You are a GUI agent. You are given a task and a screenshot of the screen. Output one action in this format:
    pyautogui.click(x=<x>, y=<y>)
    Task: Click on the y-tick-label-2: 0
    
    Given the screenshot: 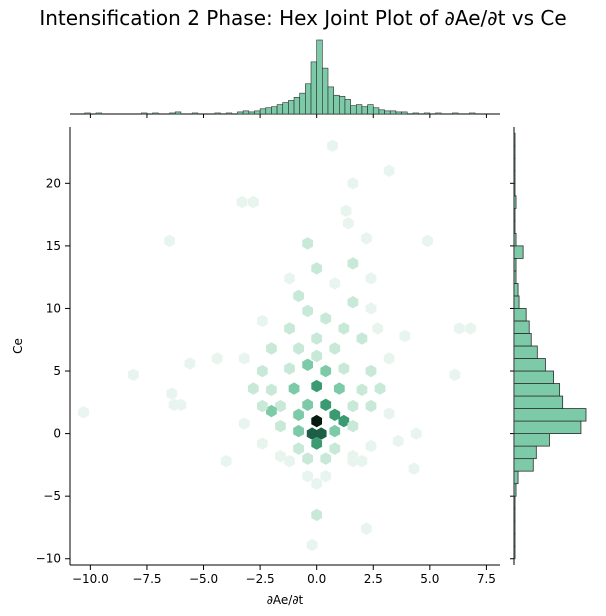 What is the action you would take?
    pyautogui.click(x=57, y=434)
    